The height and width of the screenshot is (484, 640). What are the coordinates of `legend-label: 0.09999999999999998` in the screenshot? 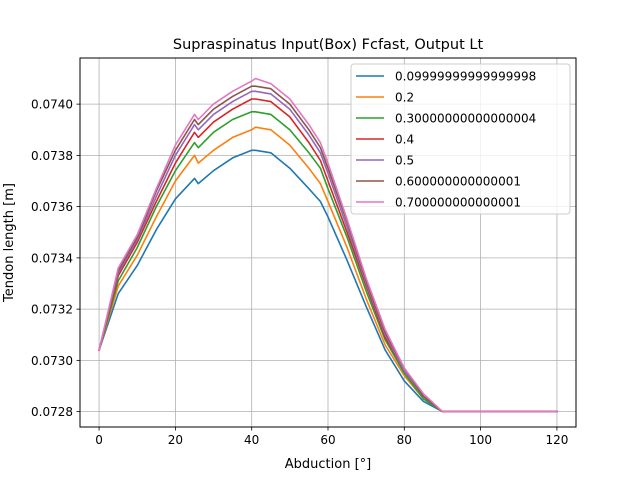 It's located at (465, 77).